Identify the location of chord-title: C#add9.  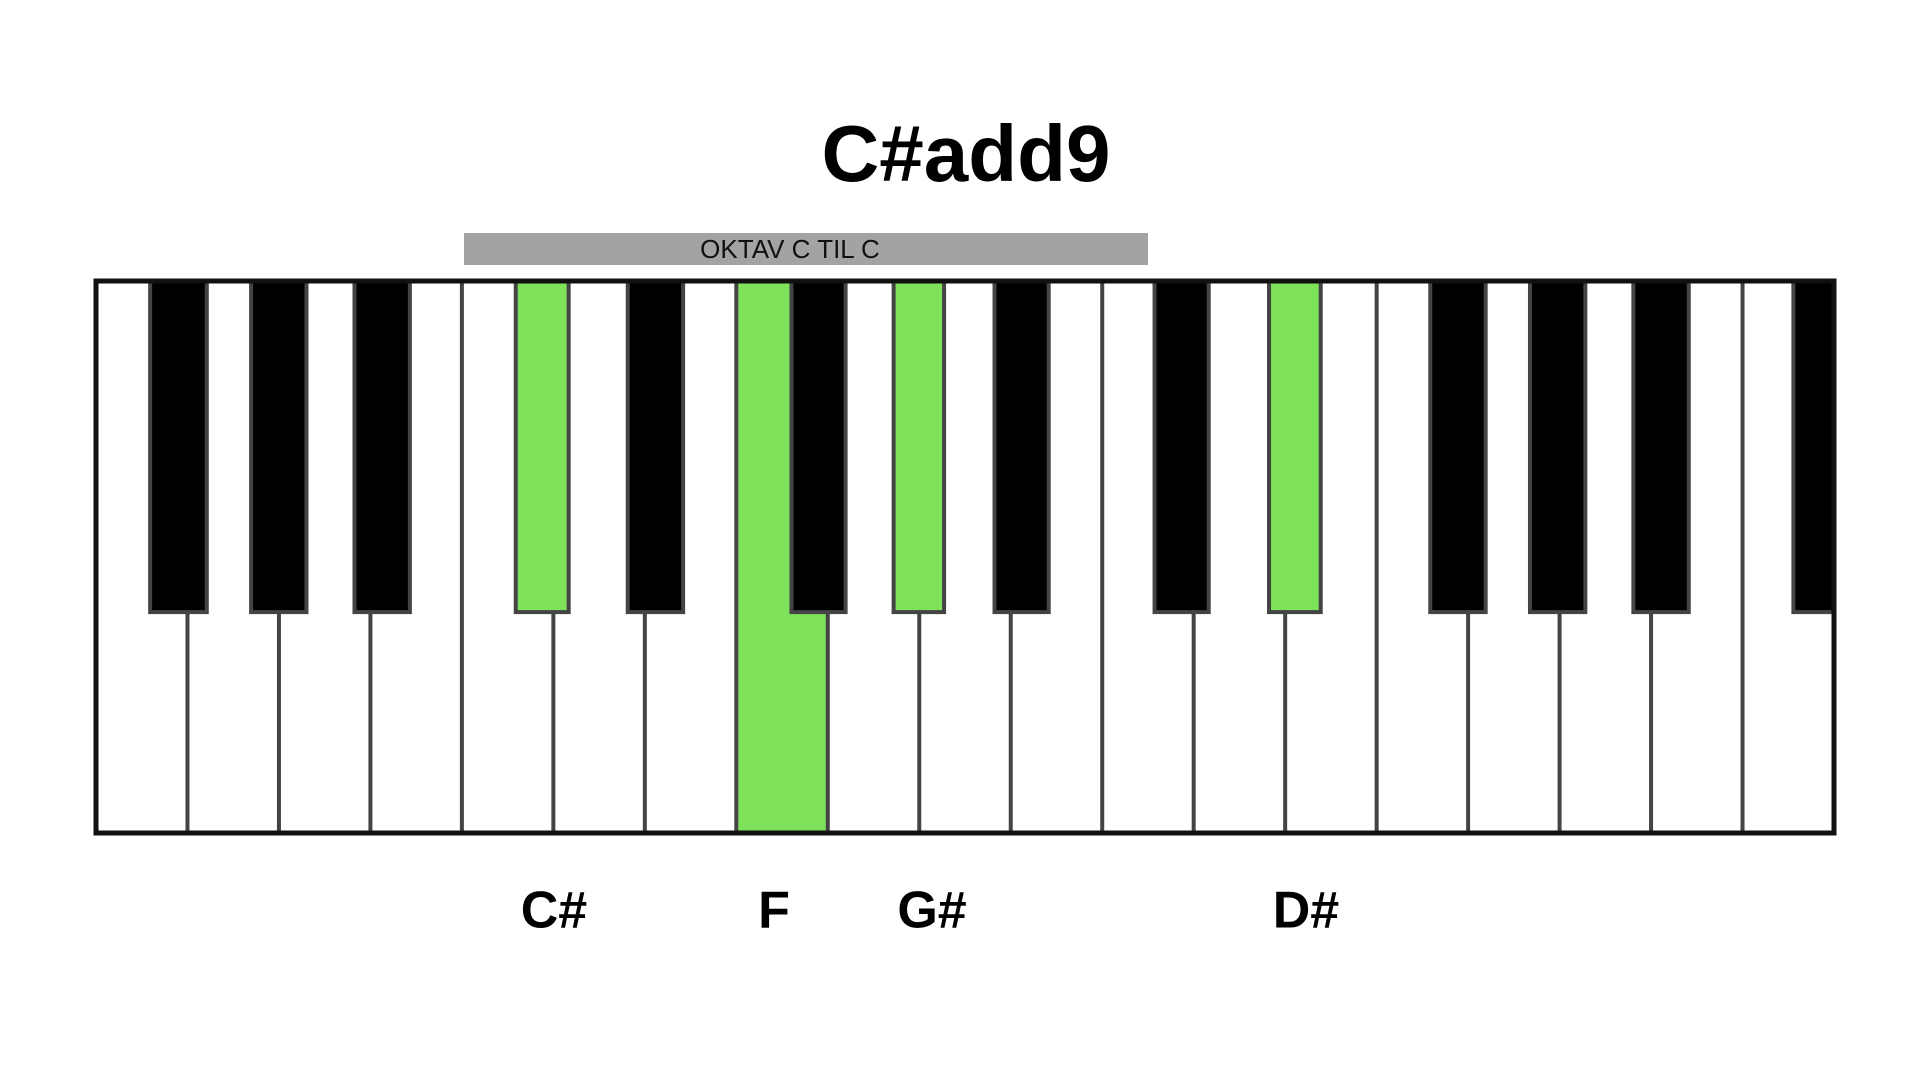
(966, 153).